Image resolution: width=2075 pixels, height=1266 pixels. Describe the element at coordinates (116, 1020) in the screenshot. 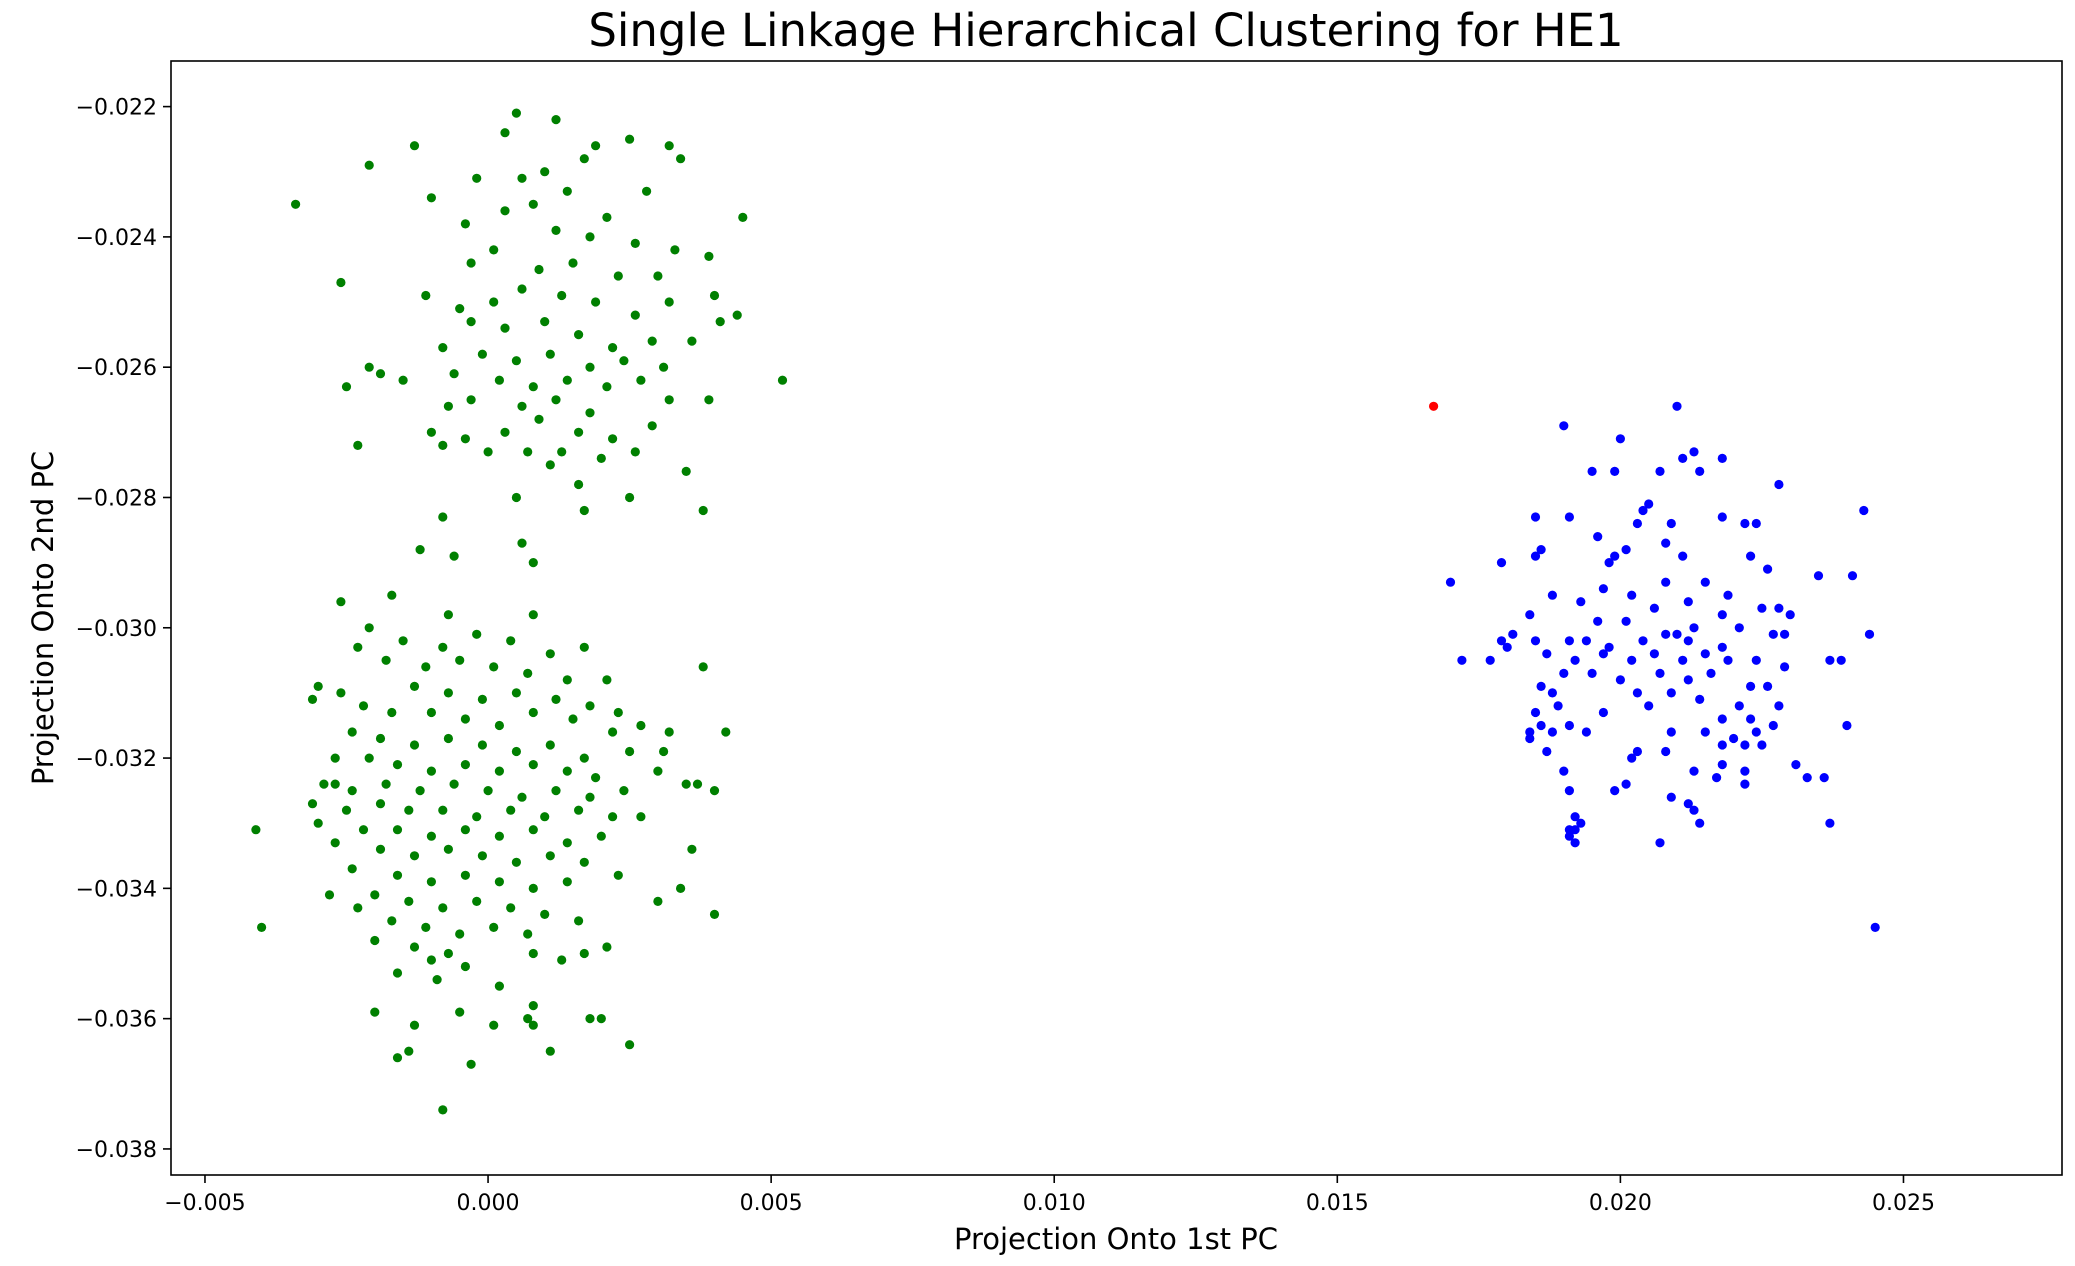

I see `y-tick-label: −0.036` at that location.